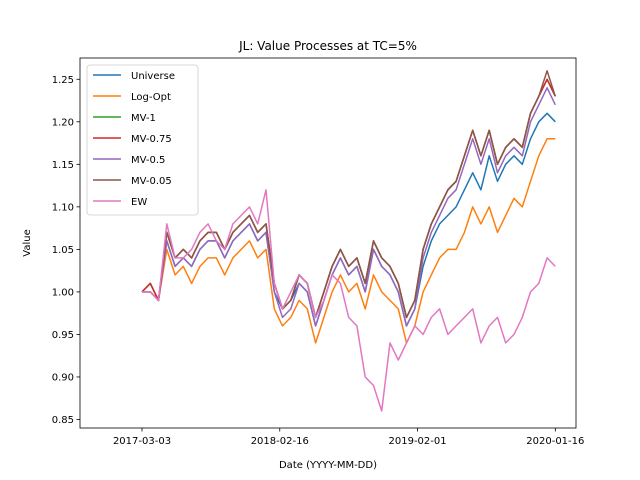 This screenshot has width=640, height=480. What do you see at coordinates (63, 335) in the screenshot?
I see `y-tick-label: 0.95` at bounding box center [63, 335].